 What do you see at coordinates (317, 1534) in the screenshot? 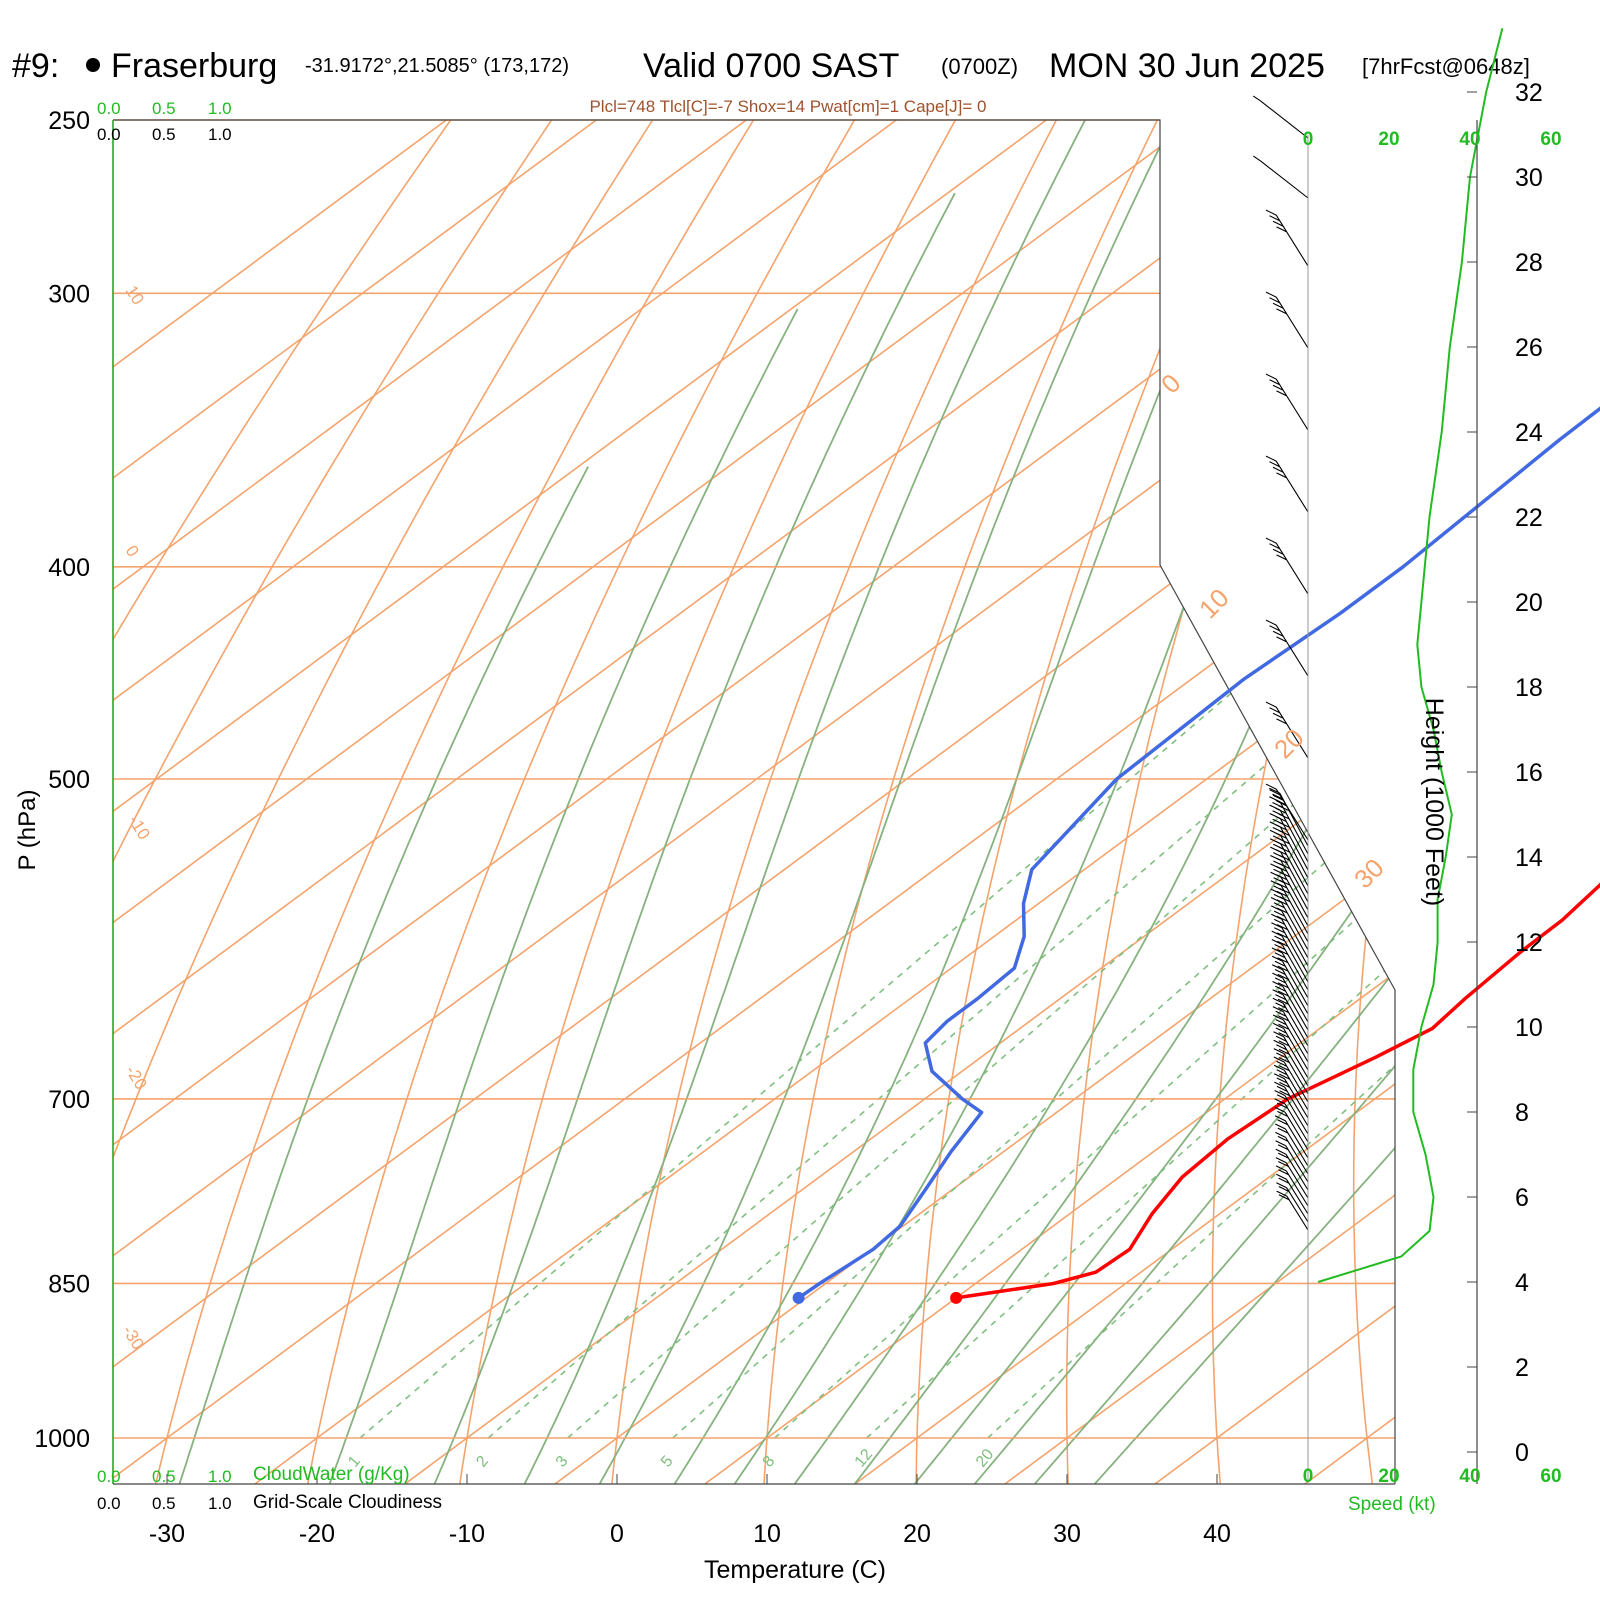
I see `x-tick-label: -20` at bounding box center [317, 1534].